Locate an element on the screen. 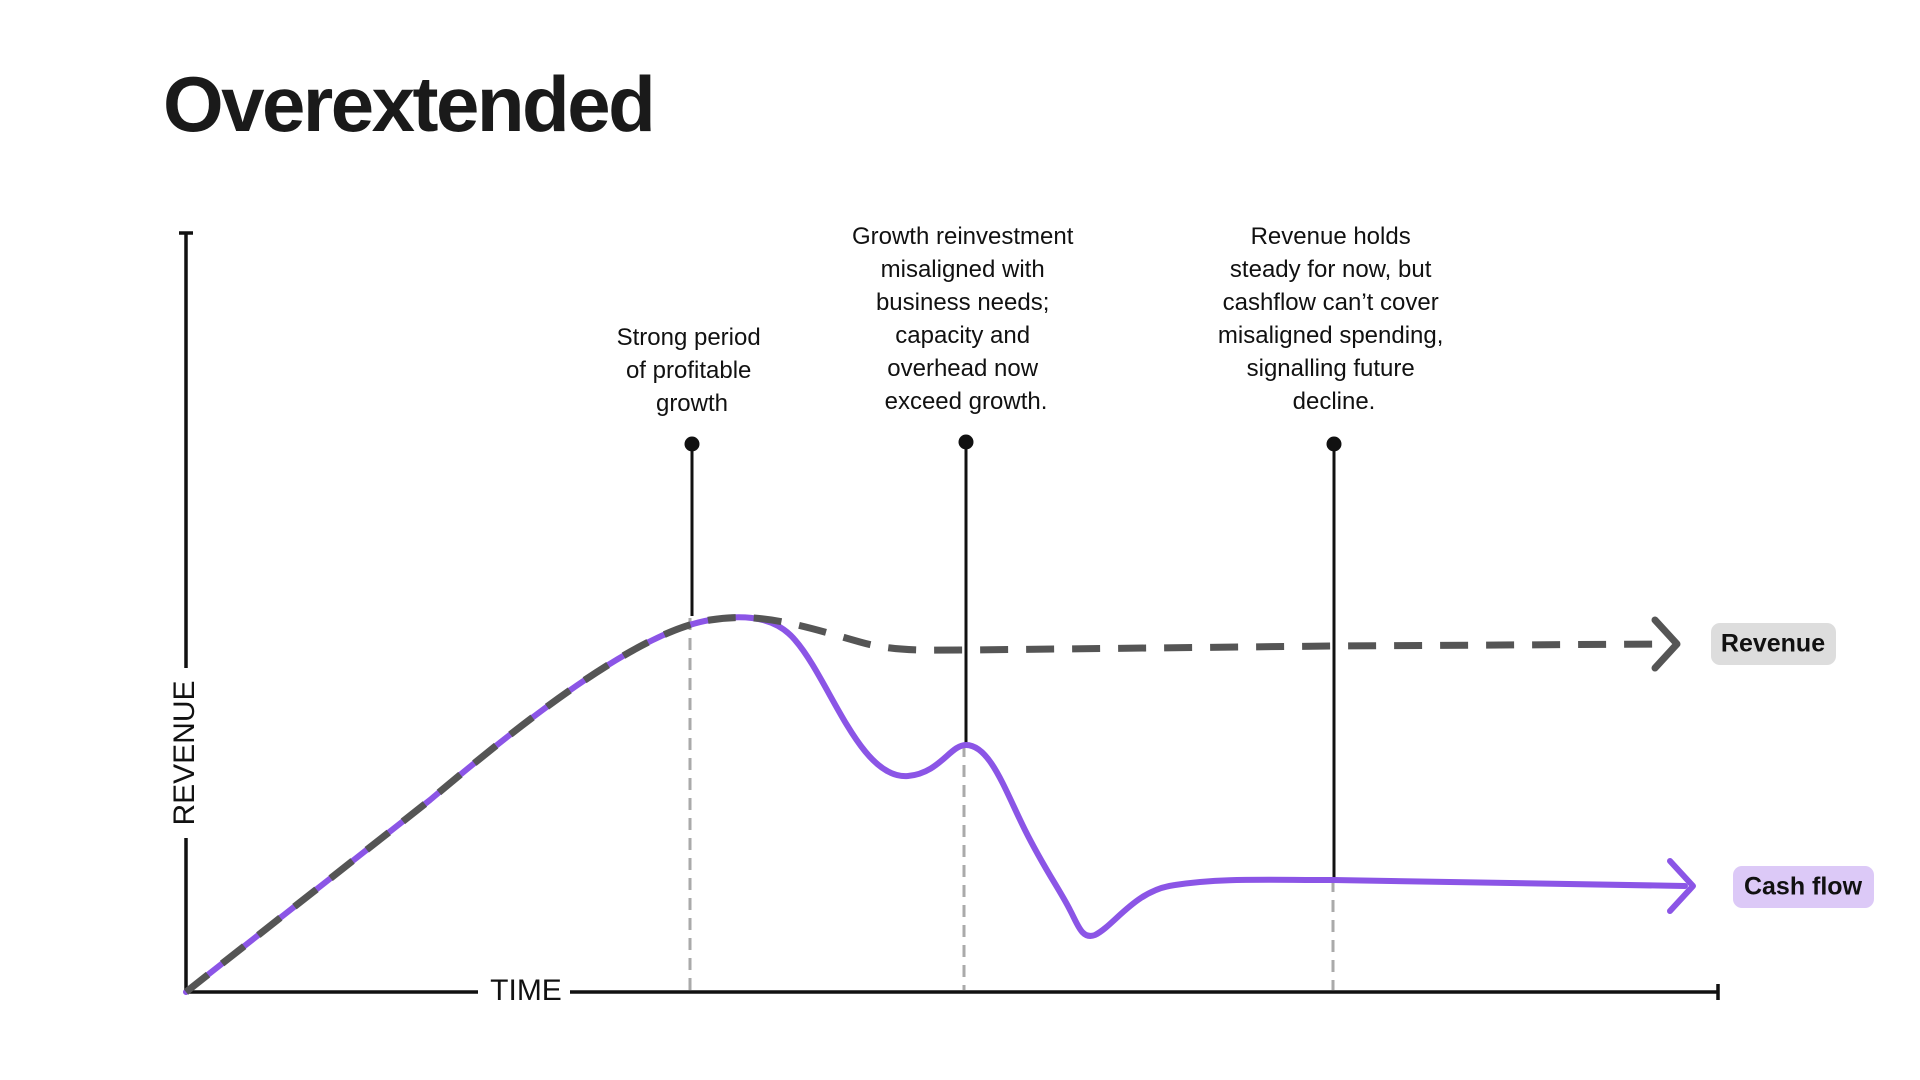  svg-text: Cash flow is located at coordinates (1803, 887).